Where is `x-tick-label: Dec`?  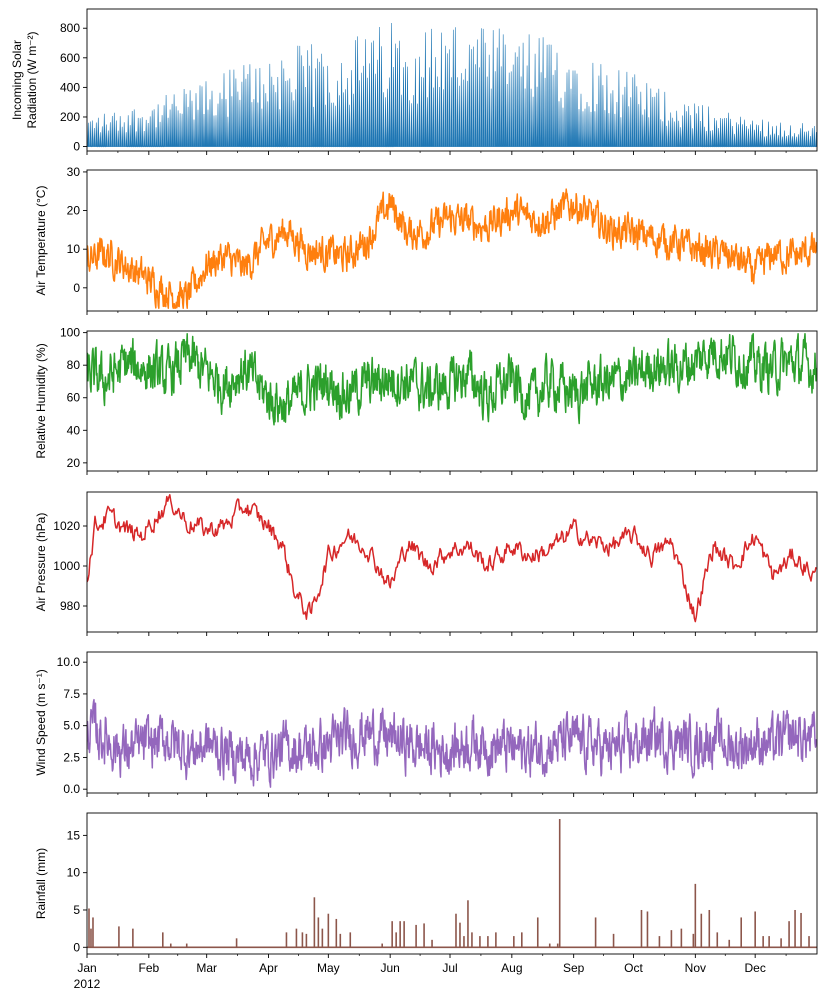
x-tick-label: Dec is located at coordinates (754, 968).